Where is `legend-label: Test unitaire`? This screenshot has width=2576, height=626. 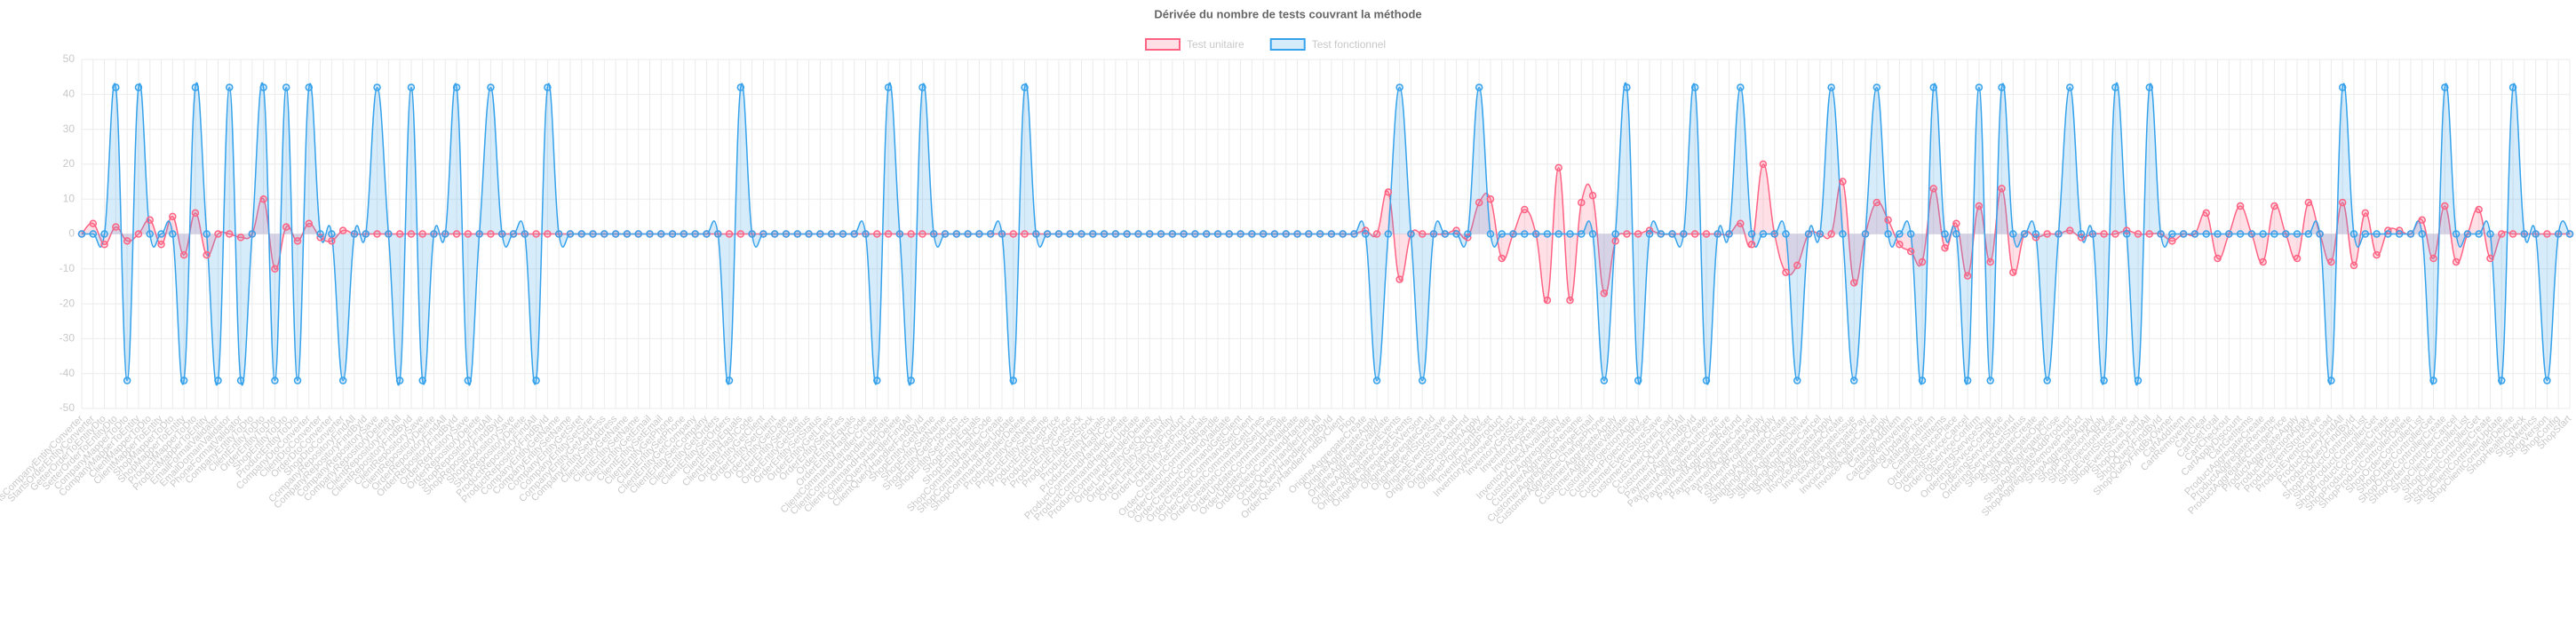
legend-label: Test unitaire is located at coordinates (1215, 44).